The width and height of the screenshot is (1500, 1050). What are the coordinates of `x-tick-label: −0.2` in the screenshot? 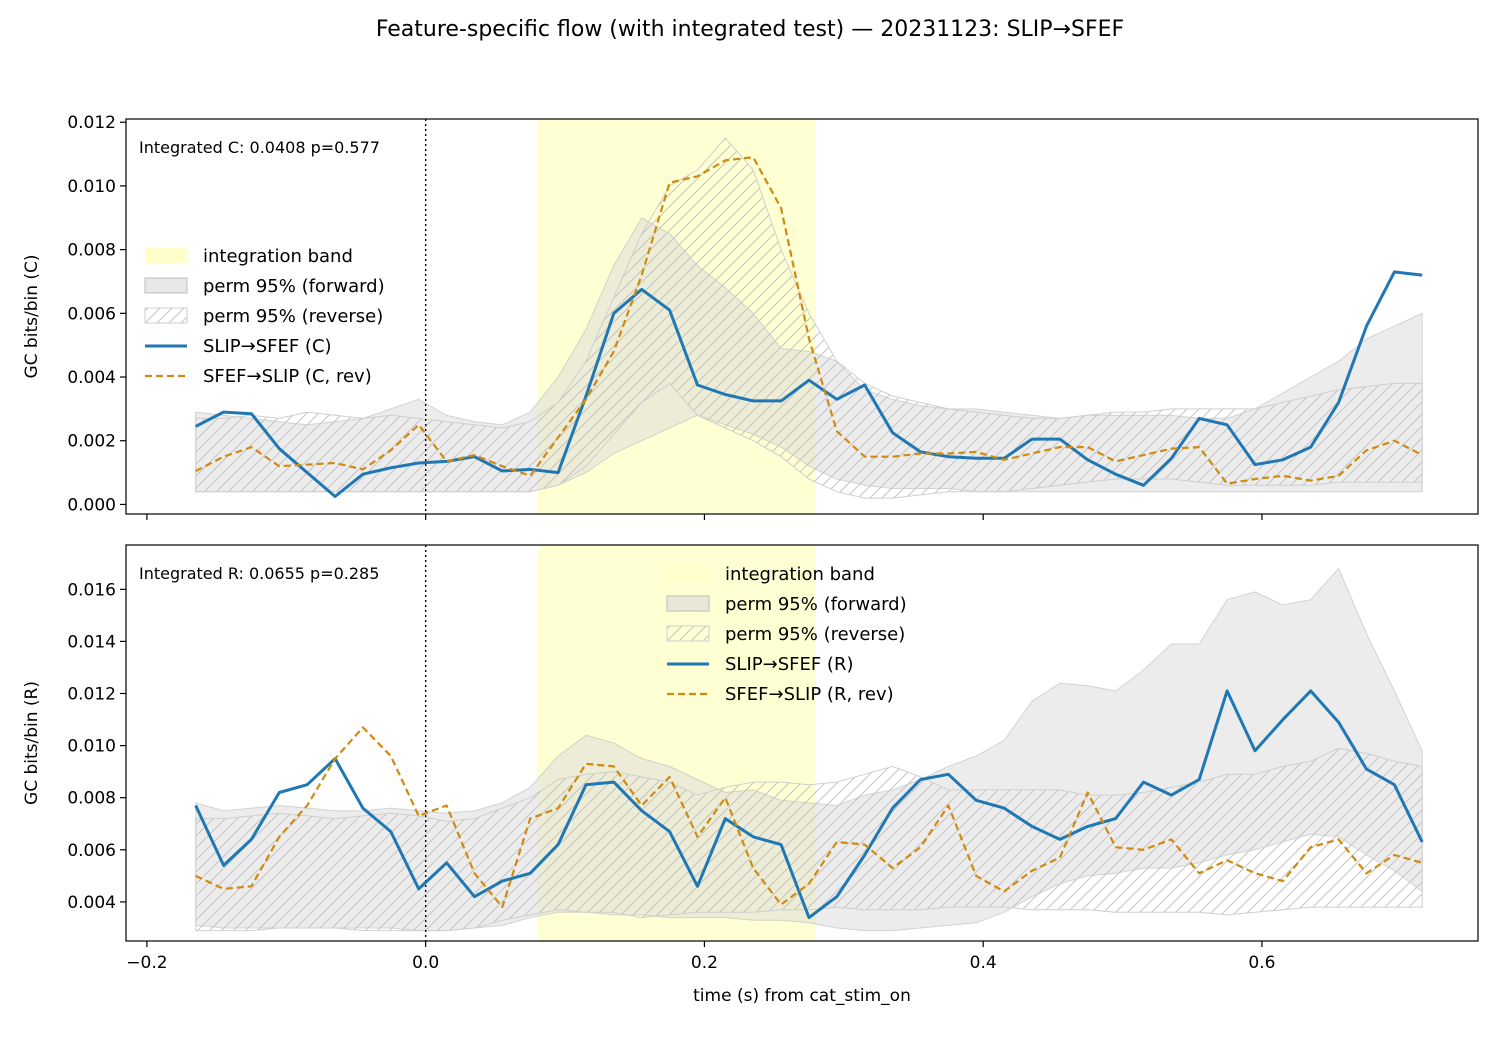 It's located at (146, 963).